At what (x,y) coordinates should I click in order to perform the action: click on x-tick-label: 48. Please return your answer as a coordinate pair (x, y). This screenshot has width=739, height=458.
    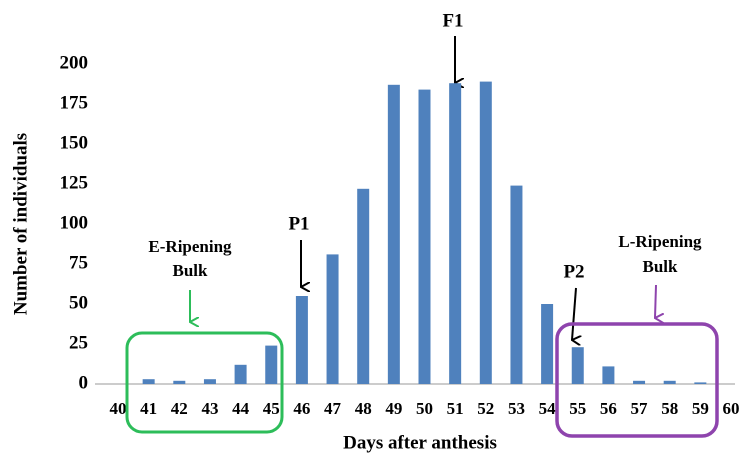
    Looking at the image, I should click on (363, 408).